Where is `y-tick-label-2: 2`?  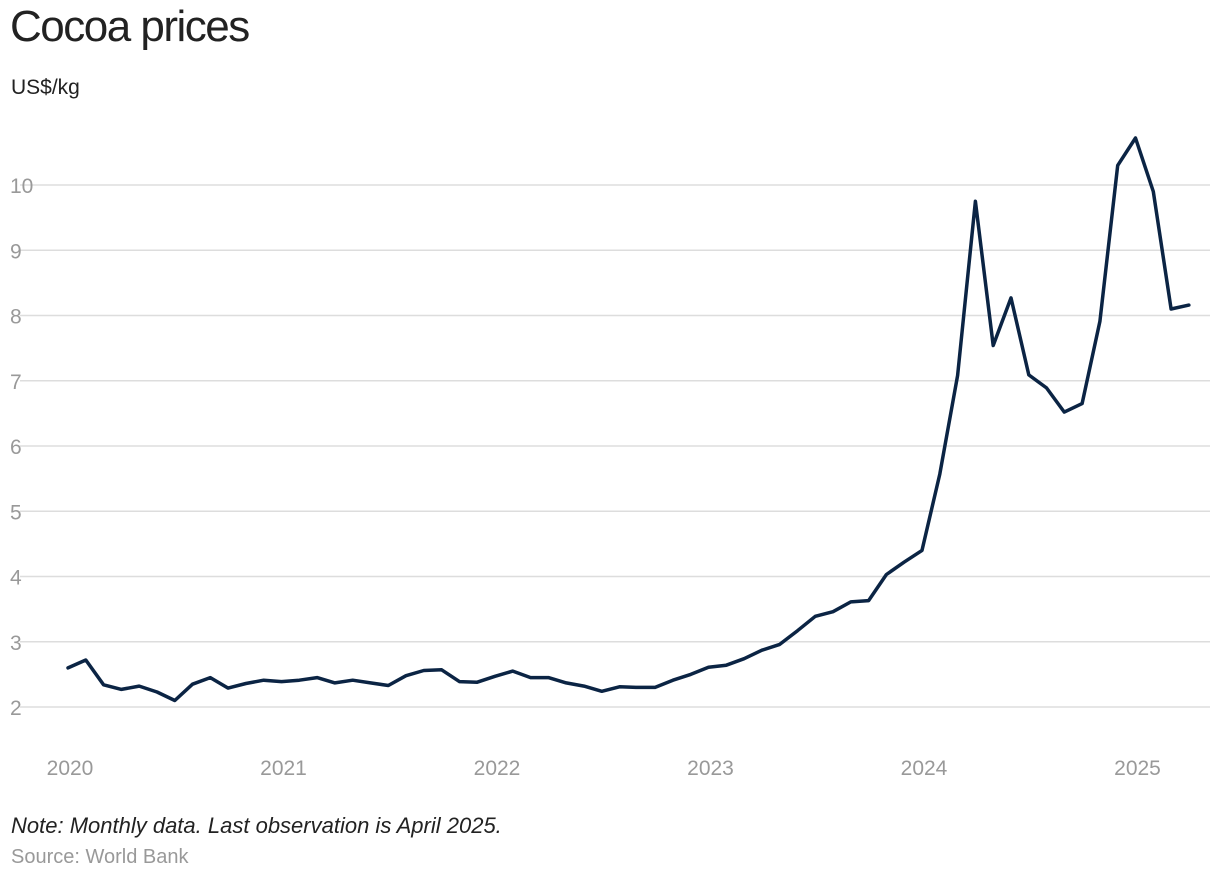 y-tick-label-2: 2 is located at coordinates (16, 708).